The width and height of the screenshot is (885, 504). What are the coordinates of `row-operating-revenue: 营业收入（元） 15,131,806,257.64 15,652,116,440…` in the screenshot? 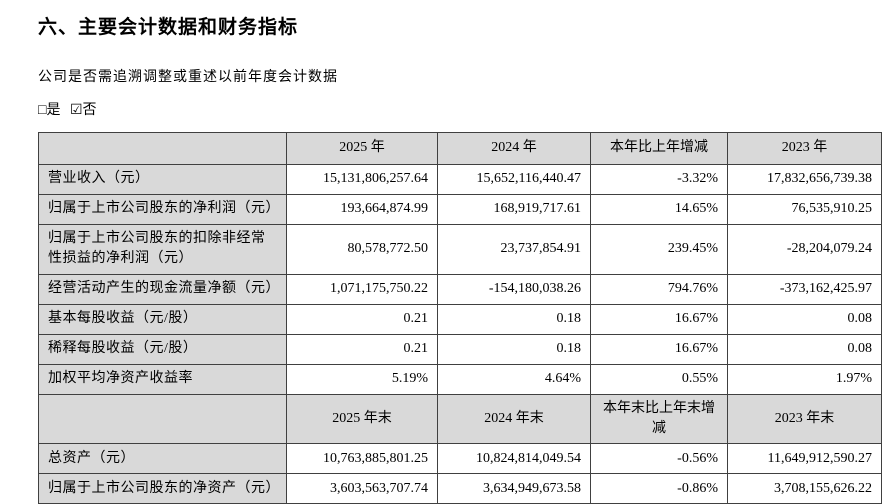 It's located at (460, 179).